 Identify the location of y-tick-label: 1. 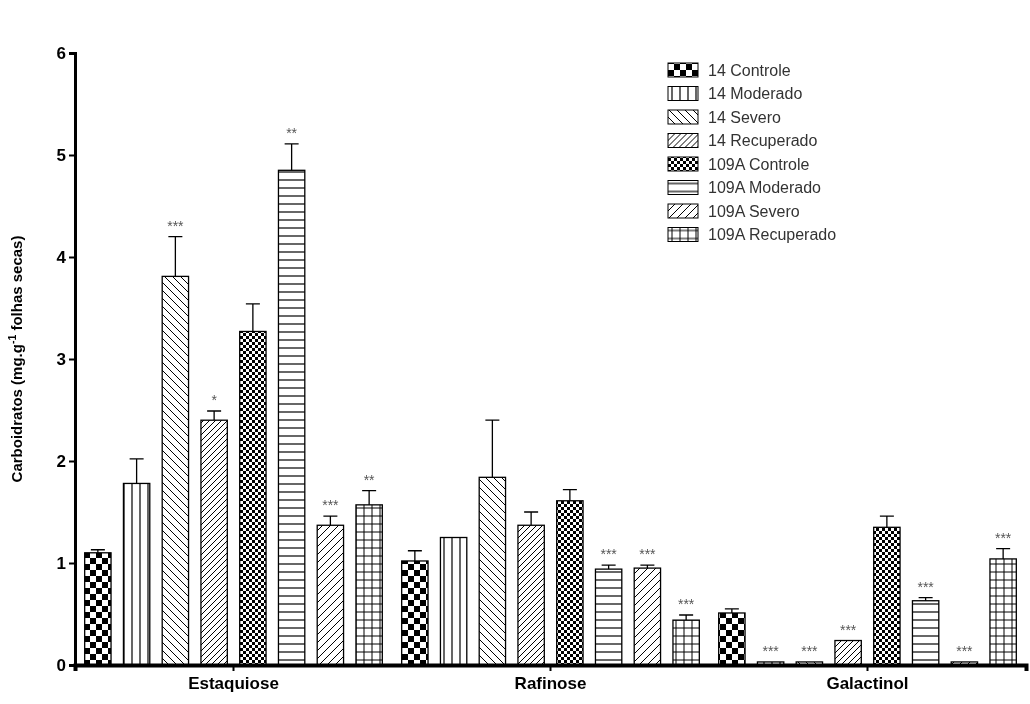
(61, 563).